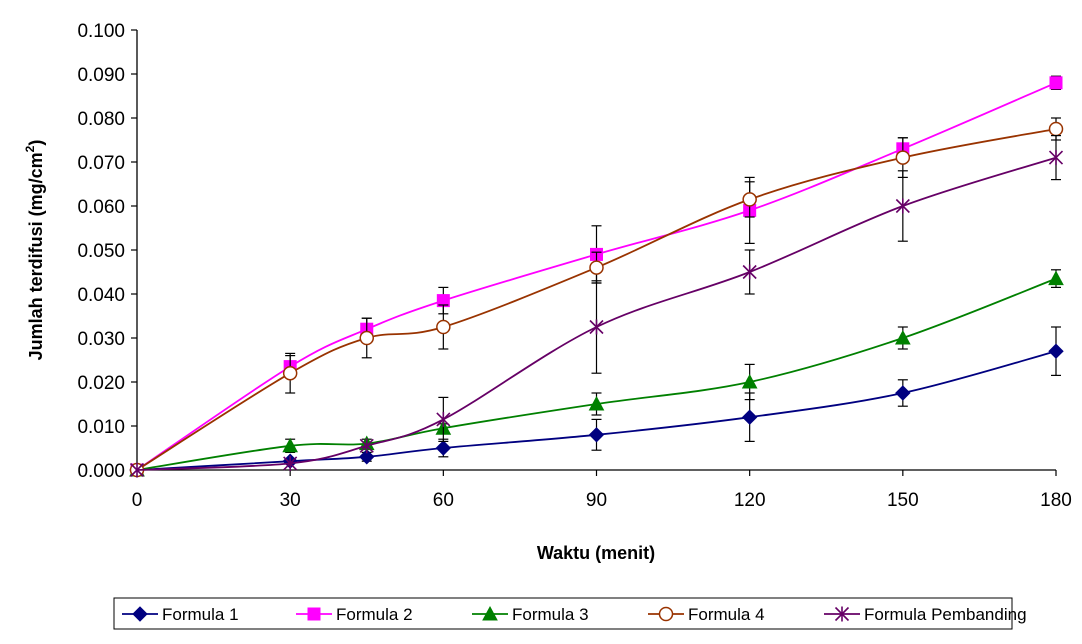  I want to click on legend-label: Formula 3, so click(550, 614).